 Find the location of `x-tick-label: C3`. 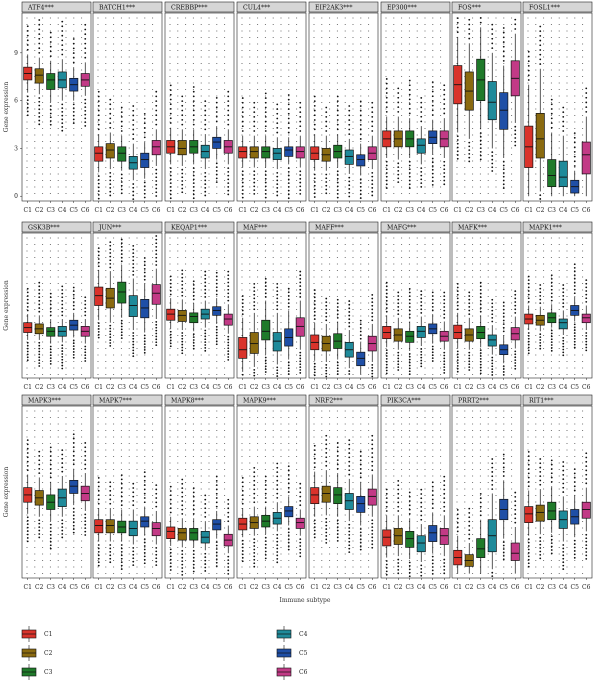

x-tick-label: C3 is located at coordinates (410, 210).